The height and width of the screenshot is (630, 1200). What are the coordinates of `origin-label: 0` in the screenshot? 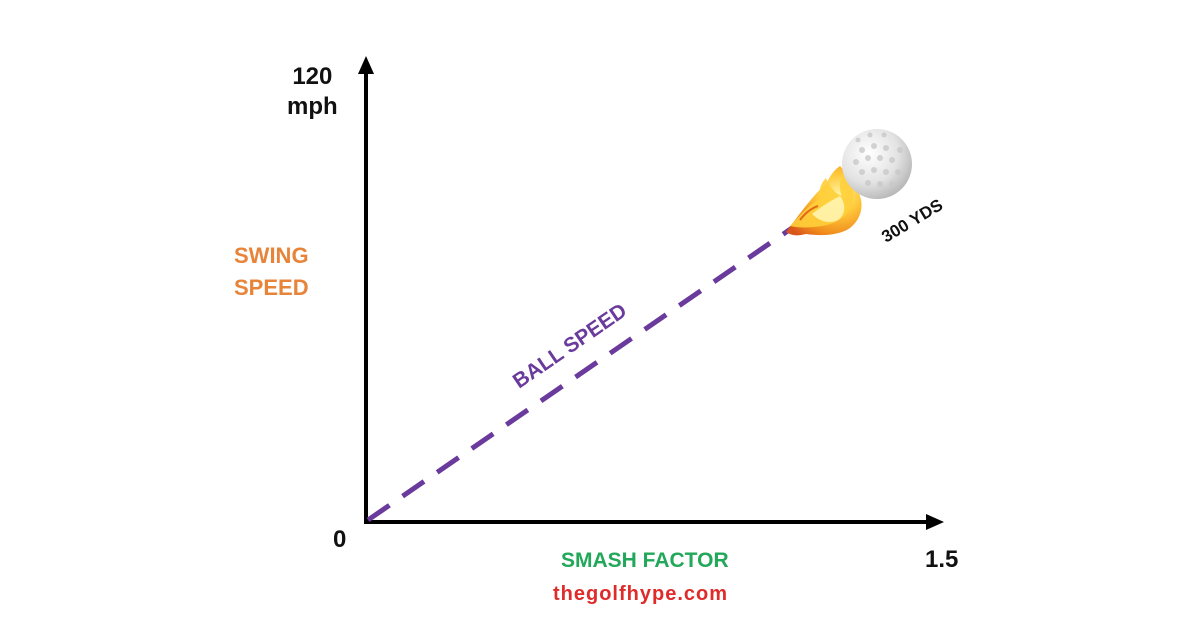 It's located at (340, 539).